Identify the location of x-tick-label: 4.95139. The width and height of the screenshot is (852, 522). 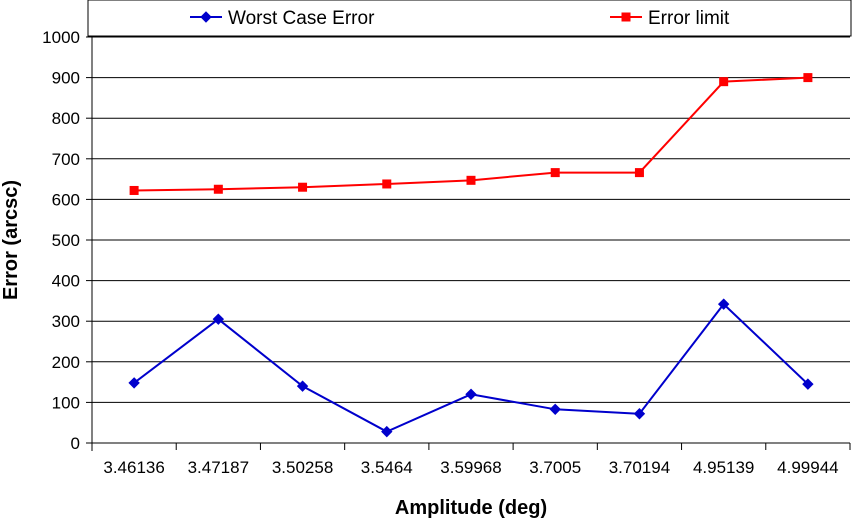
(723, 467).